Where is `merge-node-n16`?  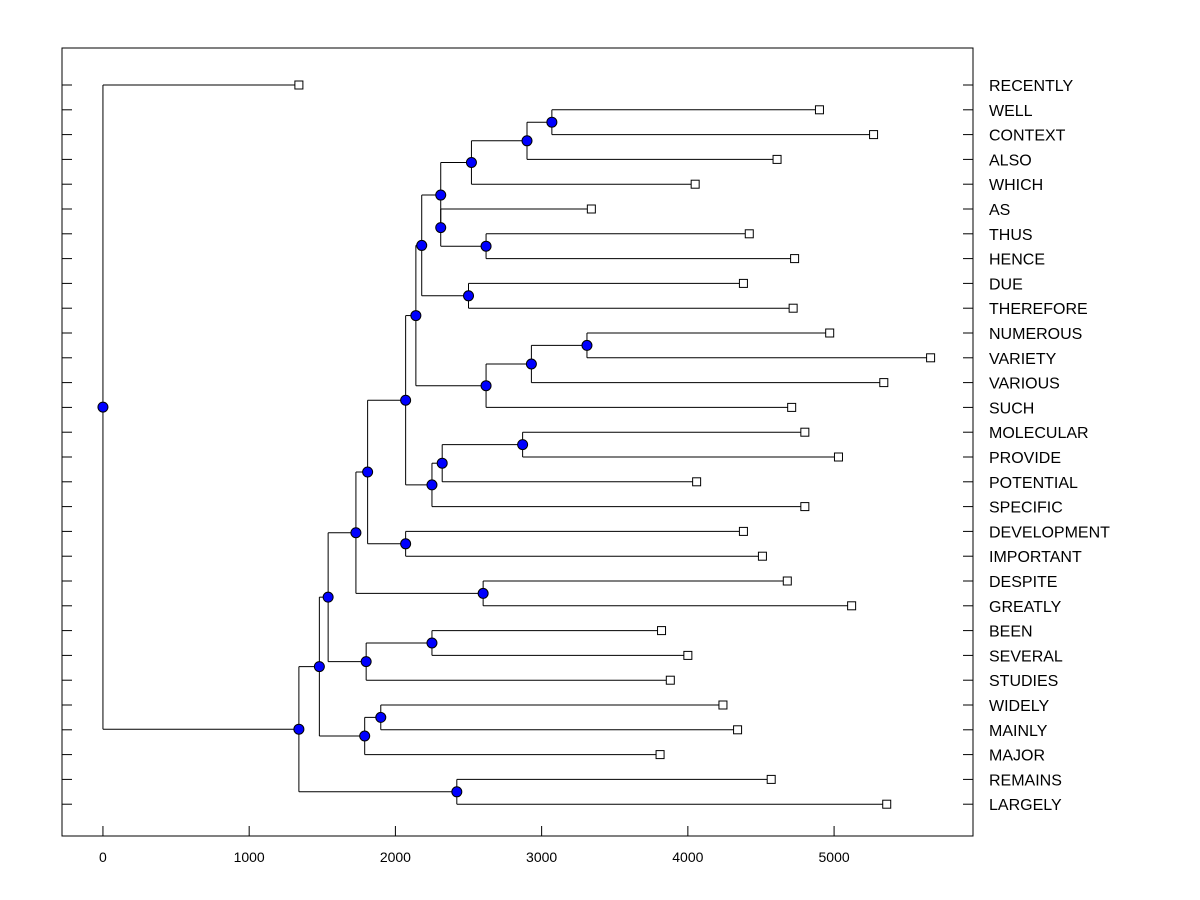
merge-node-n16 is located at coordinates (406, 400).